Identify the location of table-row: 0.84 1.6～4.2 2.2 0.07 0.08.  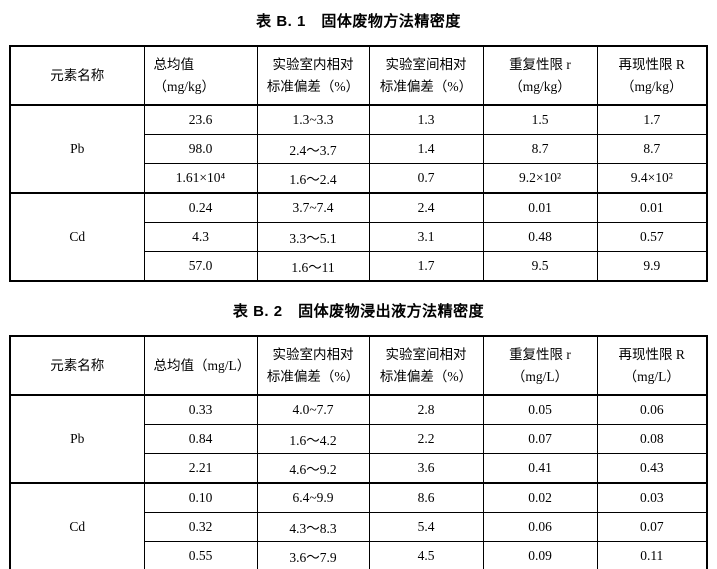
(359, 439).